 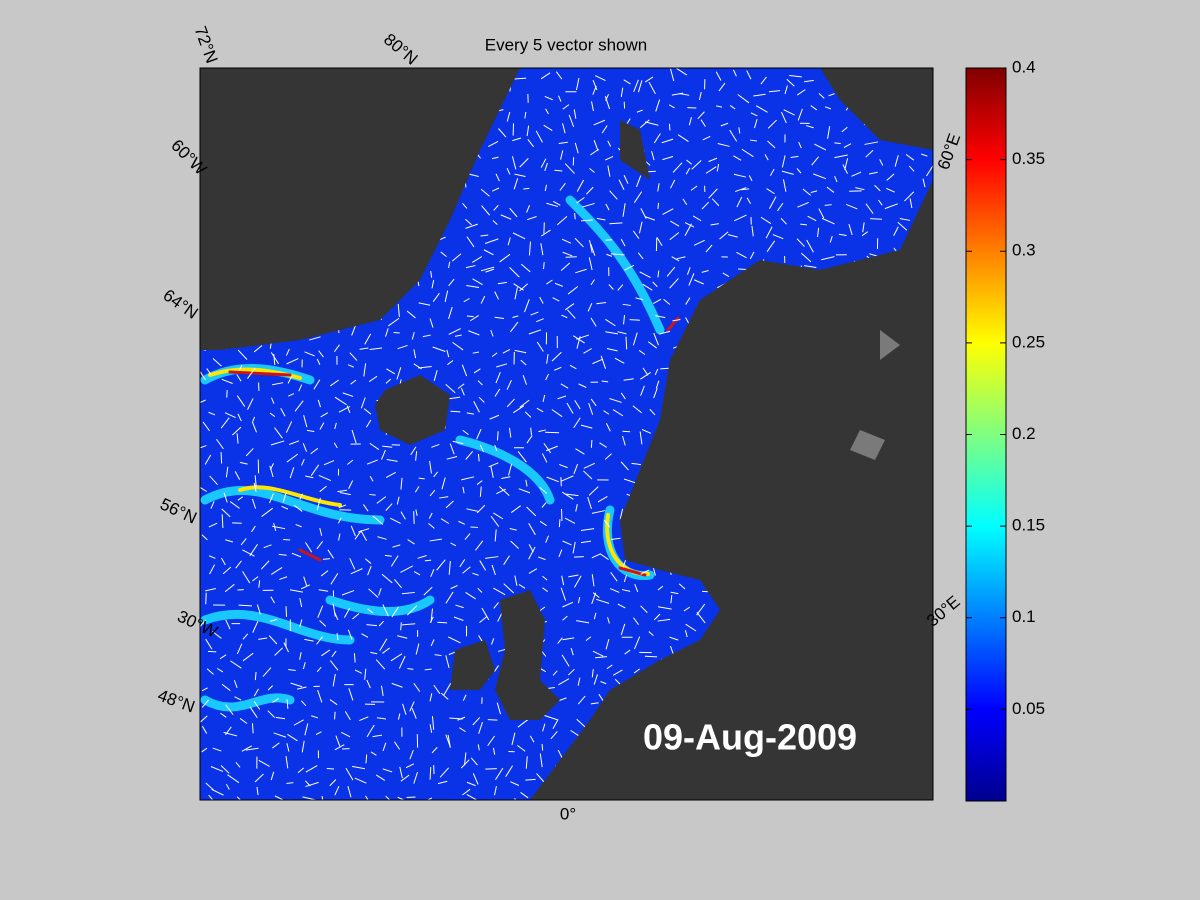 What do you see at coordinates (785, 505) in the screenshot?
I see `baltic` at bounding box center [785, 505].